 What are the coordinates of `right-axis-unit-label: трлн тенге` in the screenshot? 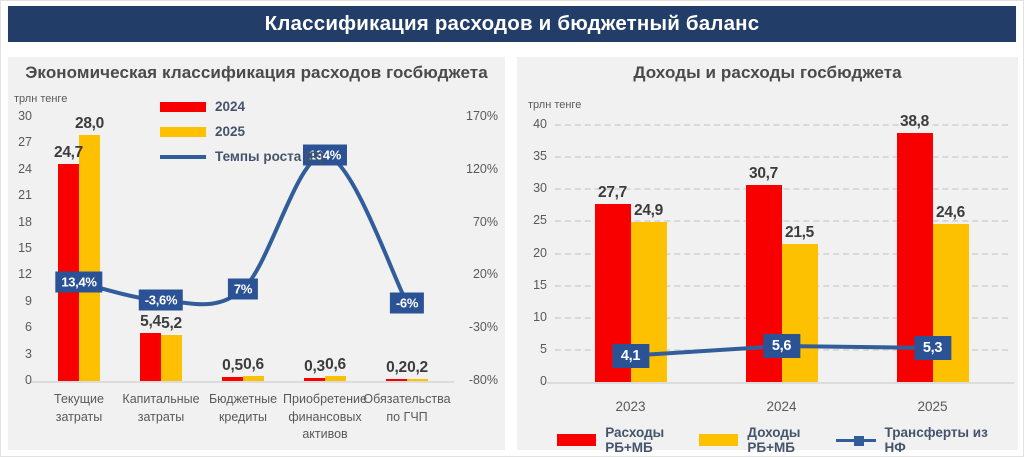 It's located at (555, 105).